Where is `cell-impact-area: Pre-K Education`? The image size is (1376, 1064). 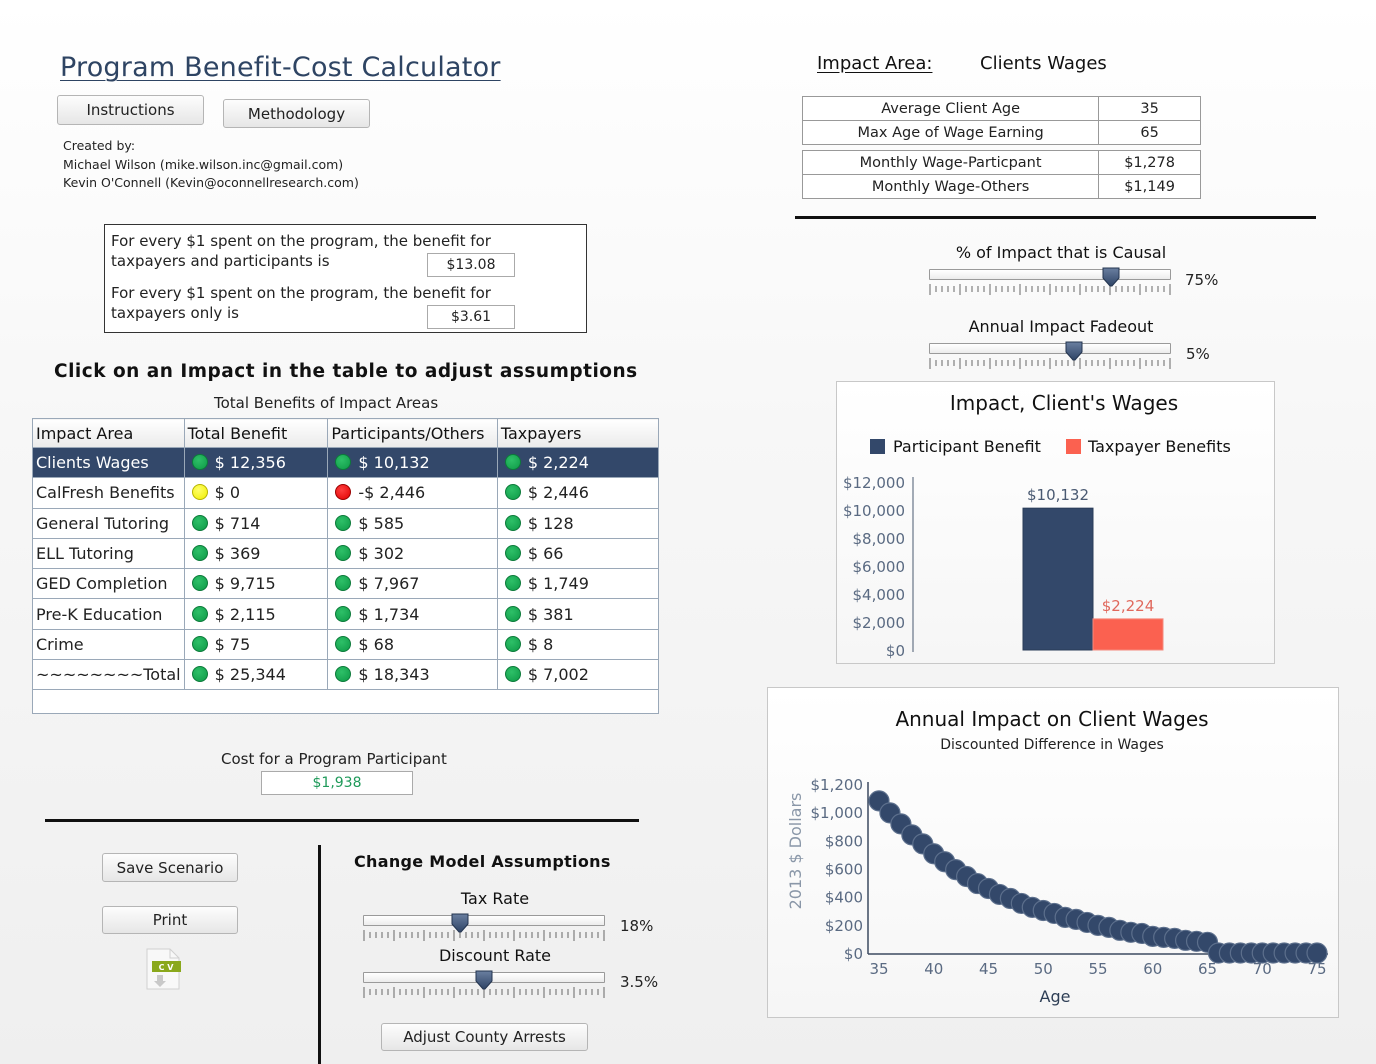
cell-impact-area: Pre-K Education is located at coordinates (108, 614).